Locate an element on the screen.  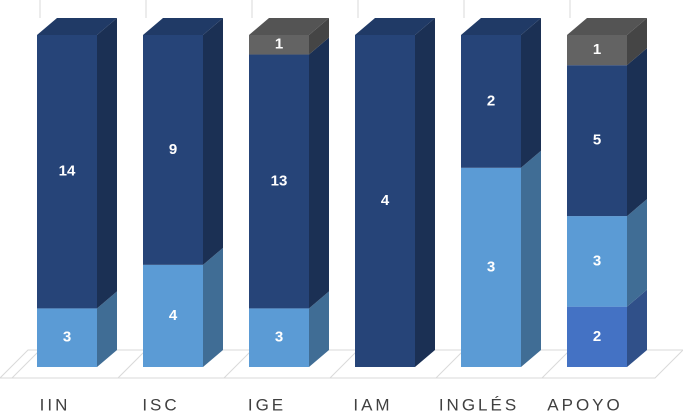
value-label: 5 is located at coordinates (597, 140).